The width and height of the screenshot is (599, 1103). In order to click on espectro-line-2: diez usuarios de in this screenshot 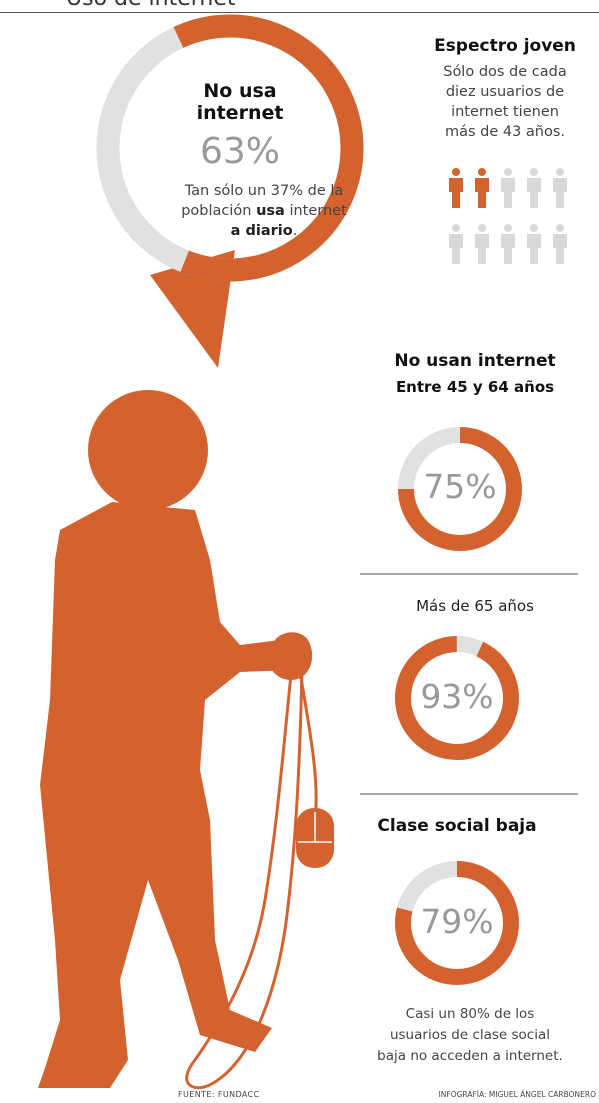, I will do `click(505, 92)`.